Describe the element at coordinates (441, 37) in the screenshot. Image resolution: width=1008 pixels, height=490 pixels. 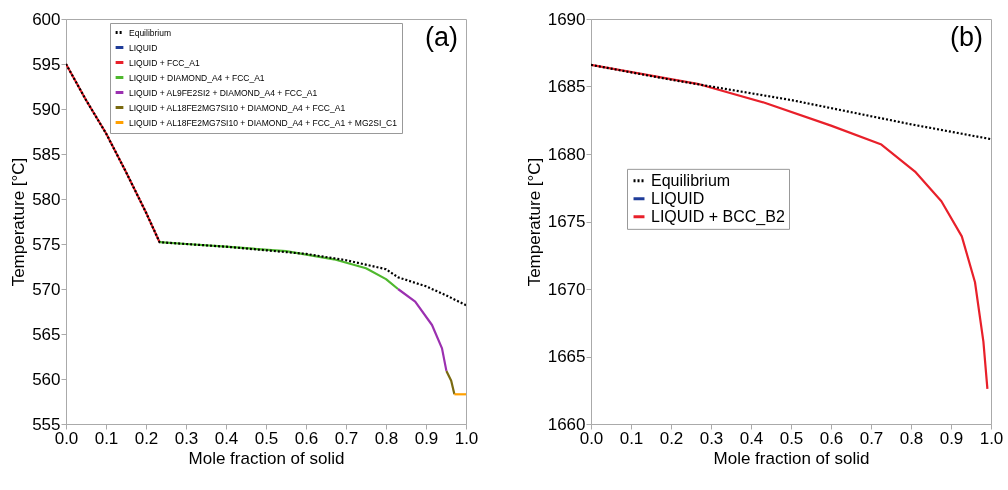
I see `annotation: (a)` at that location.